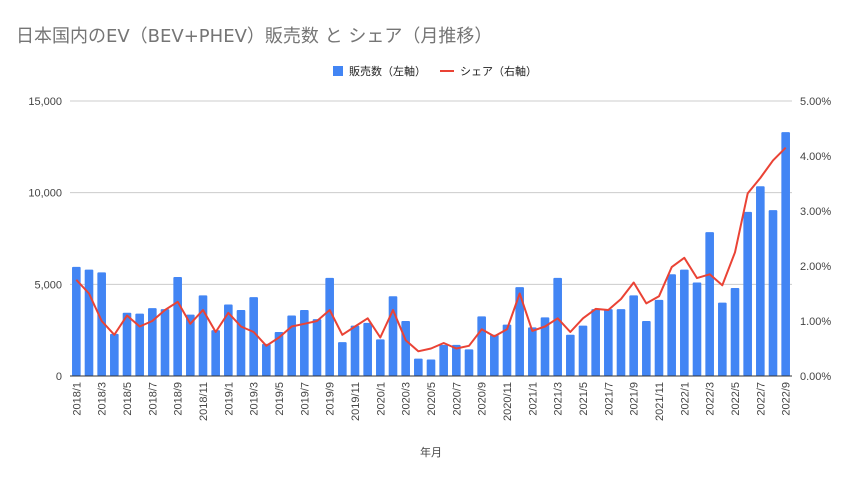 This screenshot has height=484, width=859. I want to click on x-tick-label: 2019/5, so click(280, 399).